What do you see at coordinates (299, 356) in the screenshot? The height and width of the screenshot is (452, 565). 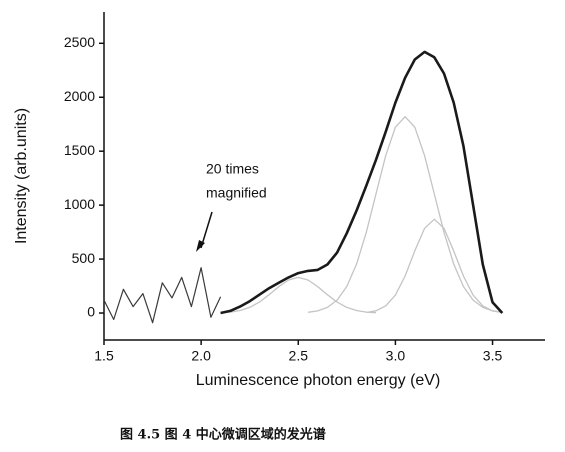 I see `x-tick-label: 2.5` at bounding box center [299, 356].